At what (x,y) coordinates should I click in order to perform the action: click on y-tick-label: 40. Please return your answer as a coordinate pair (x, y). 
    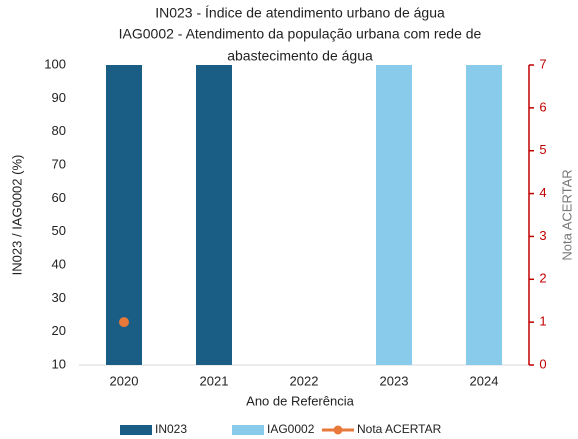
    Looking at the image, I should click on (59, 263).